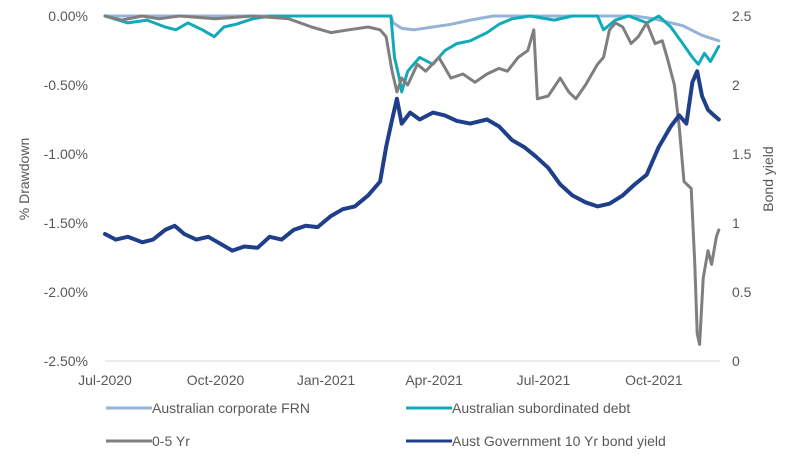  Describe the element at coordinates (654, 380) in the screenshot. I see `x-tick-label: Oct-2021` at that location.